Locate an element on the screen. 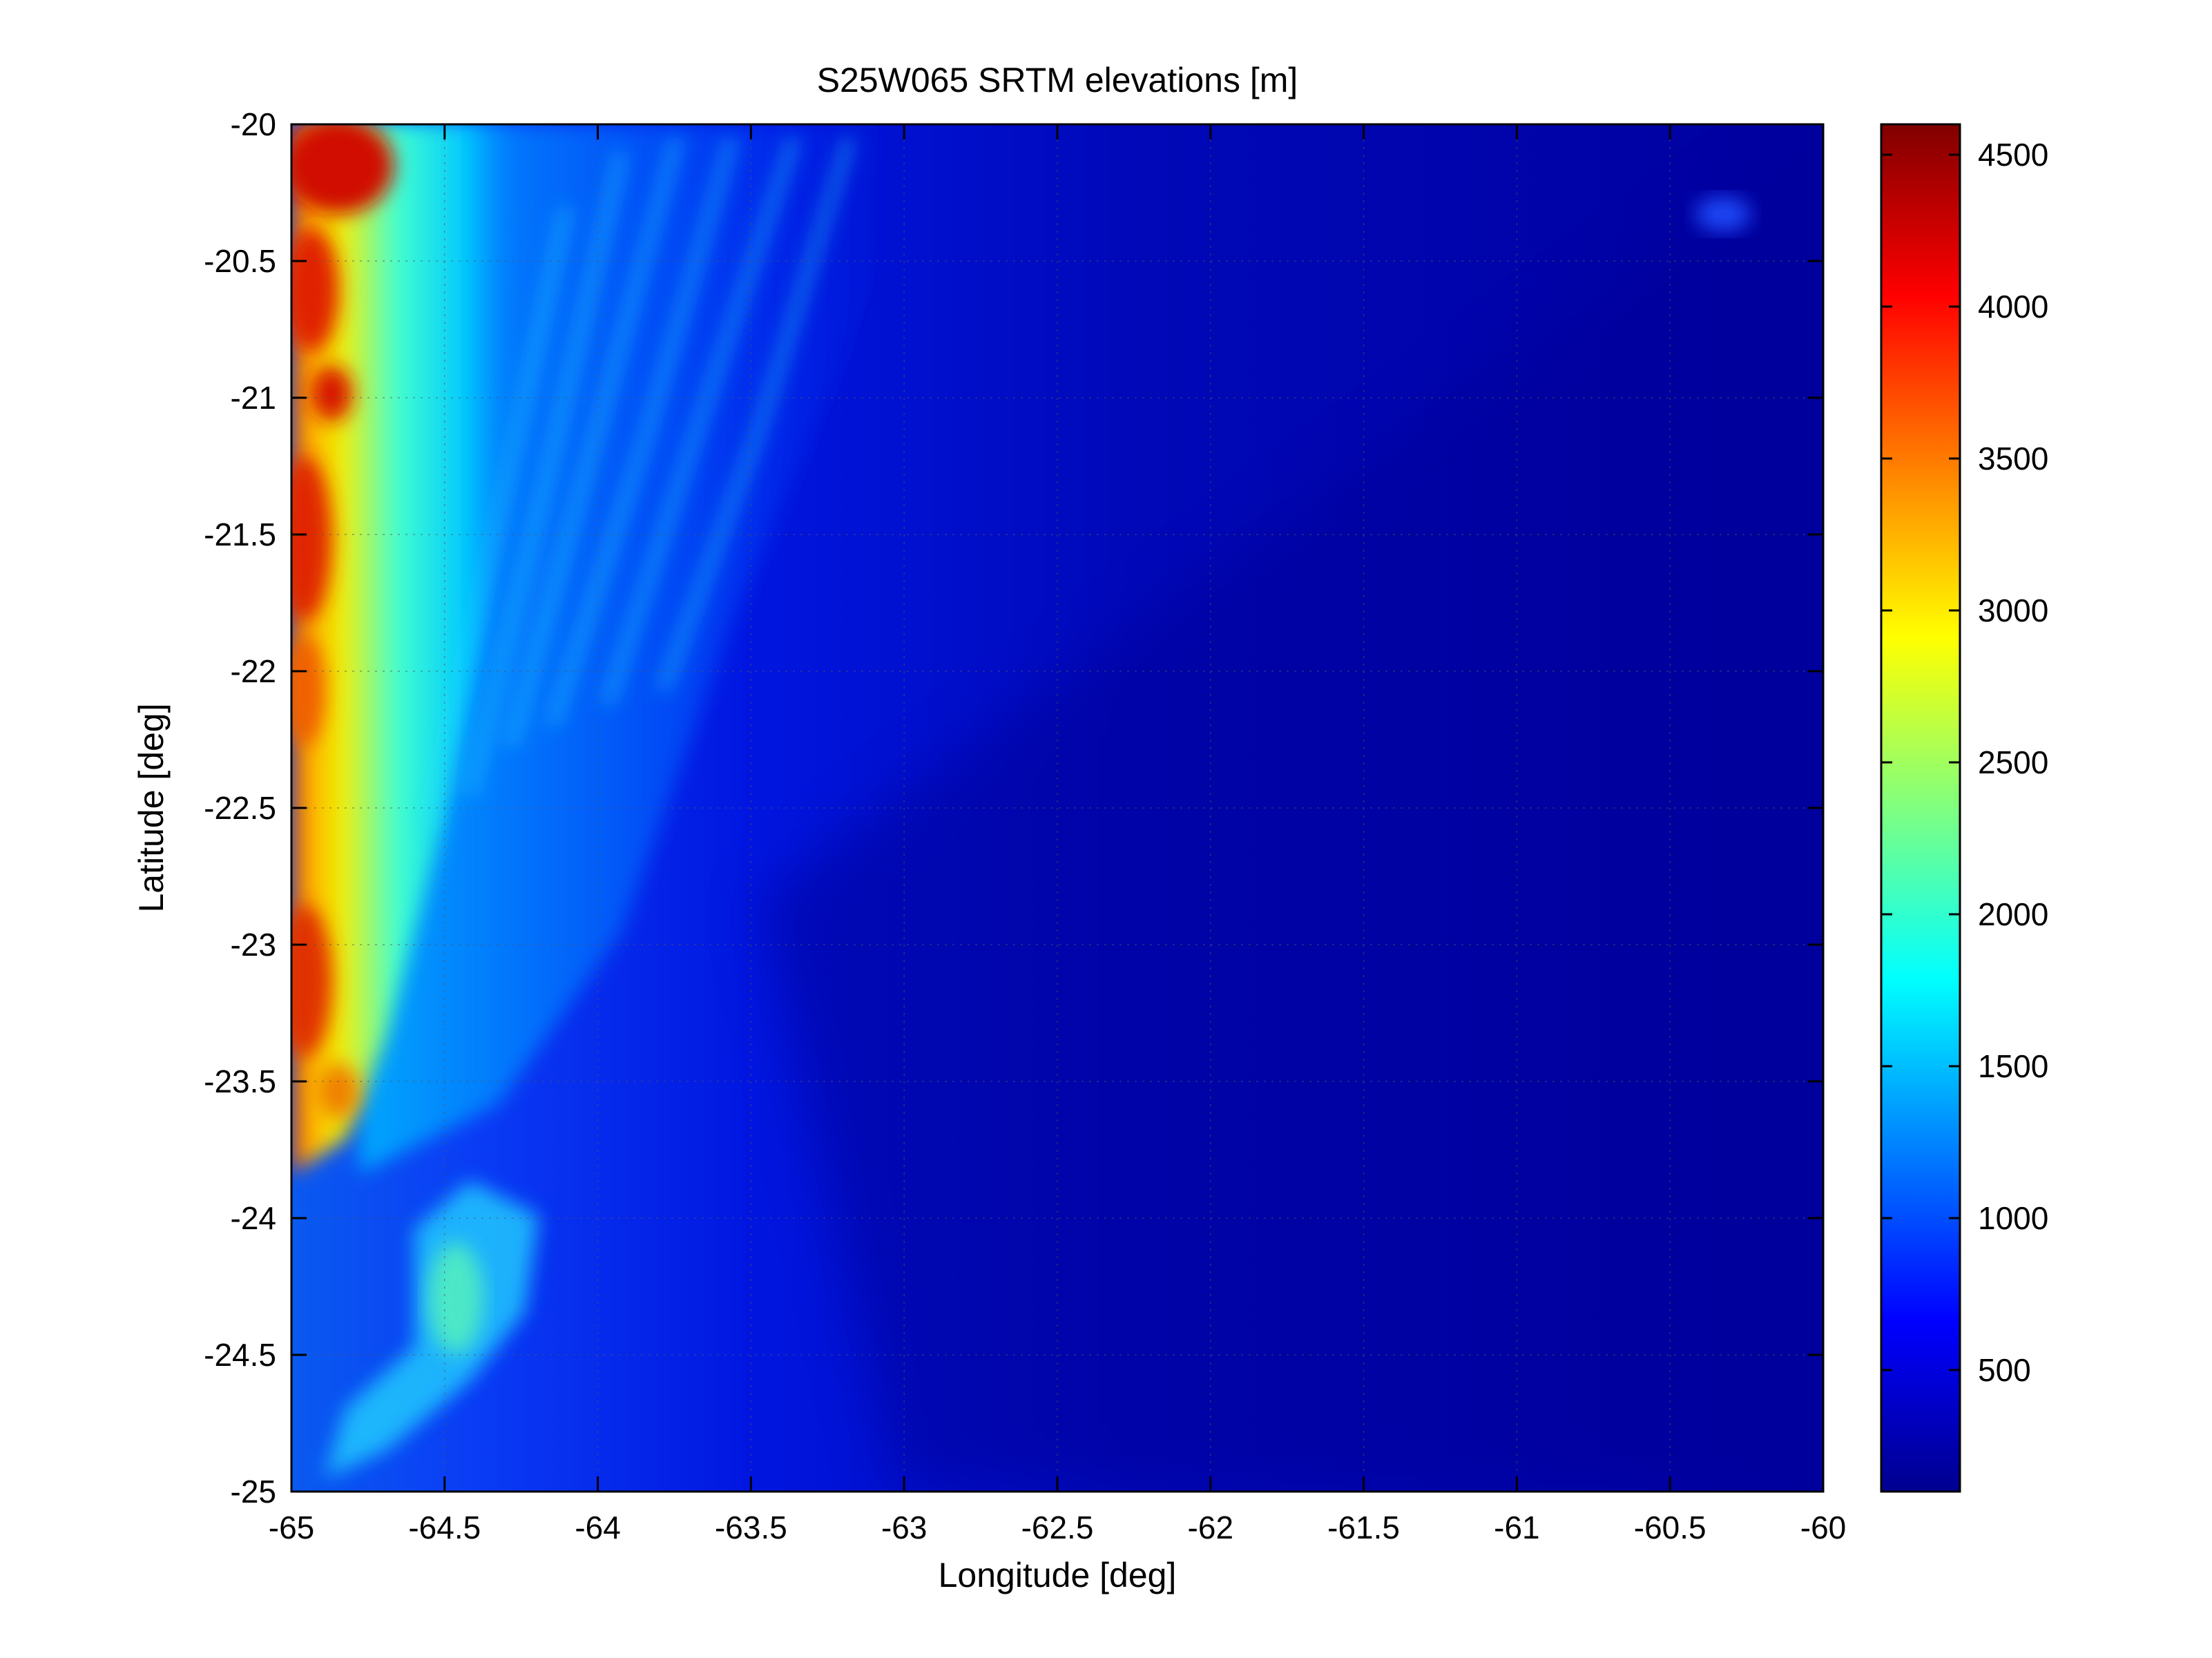 The image size is (2212, 1658). ne-feature is located at coordinates (1723, 214).